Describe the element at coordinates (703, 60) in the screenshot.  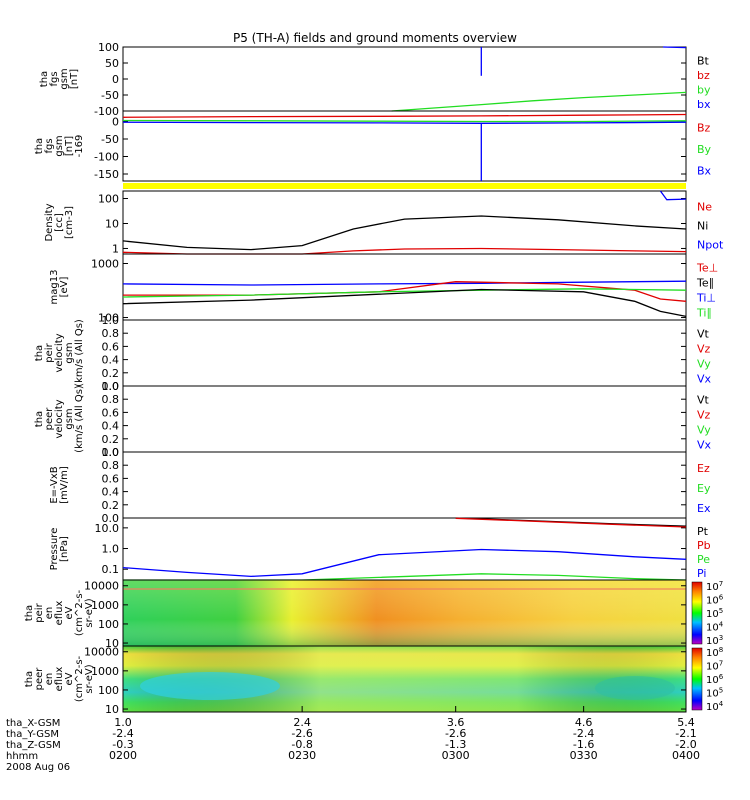
I see `legend-item: Bt` at that location.